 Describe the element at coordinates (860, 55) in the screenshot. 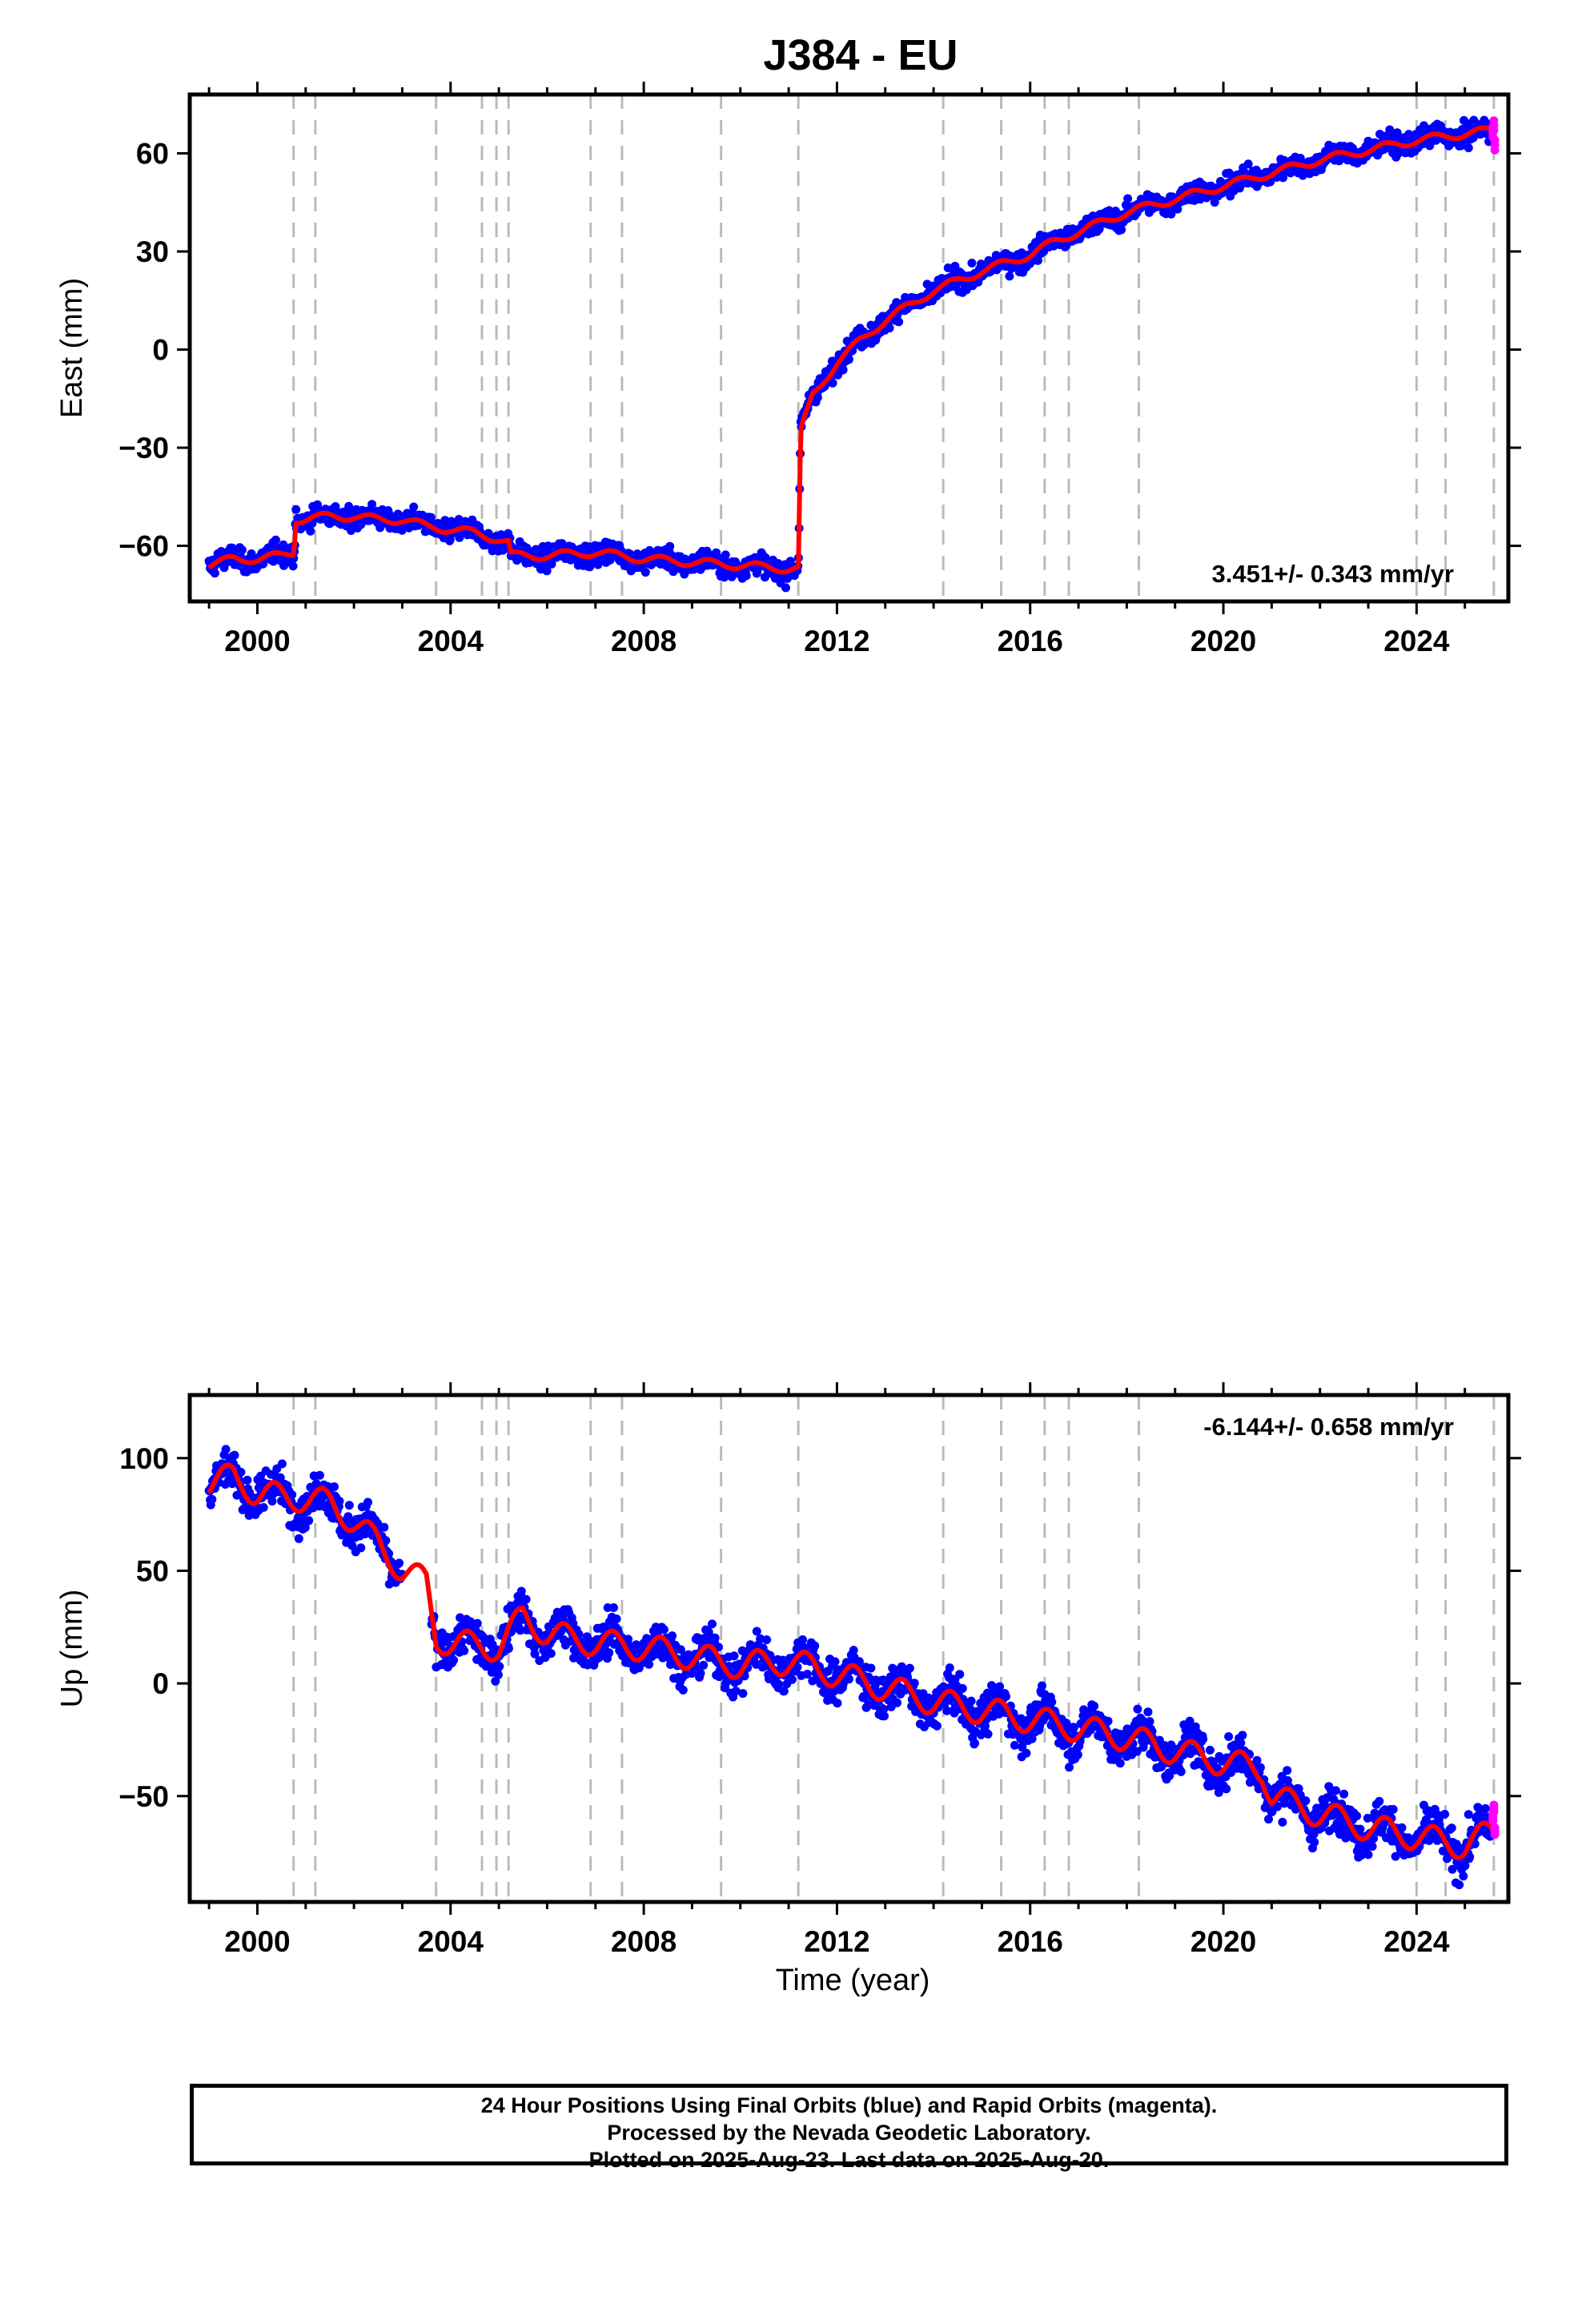

I see `chart-title: J384 - EU` at that location.